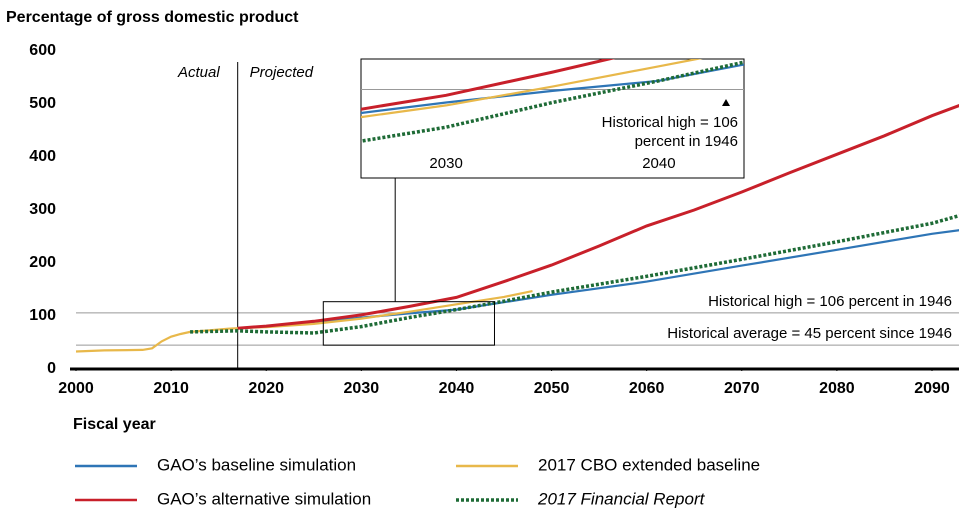  I want to click on x-tick-label: 2070, so click(742, 388).